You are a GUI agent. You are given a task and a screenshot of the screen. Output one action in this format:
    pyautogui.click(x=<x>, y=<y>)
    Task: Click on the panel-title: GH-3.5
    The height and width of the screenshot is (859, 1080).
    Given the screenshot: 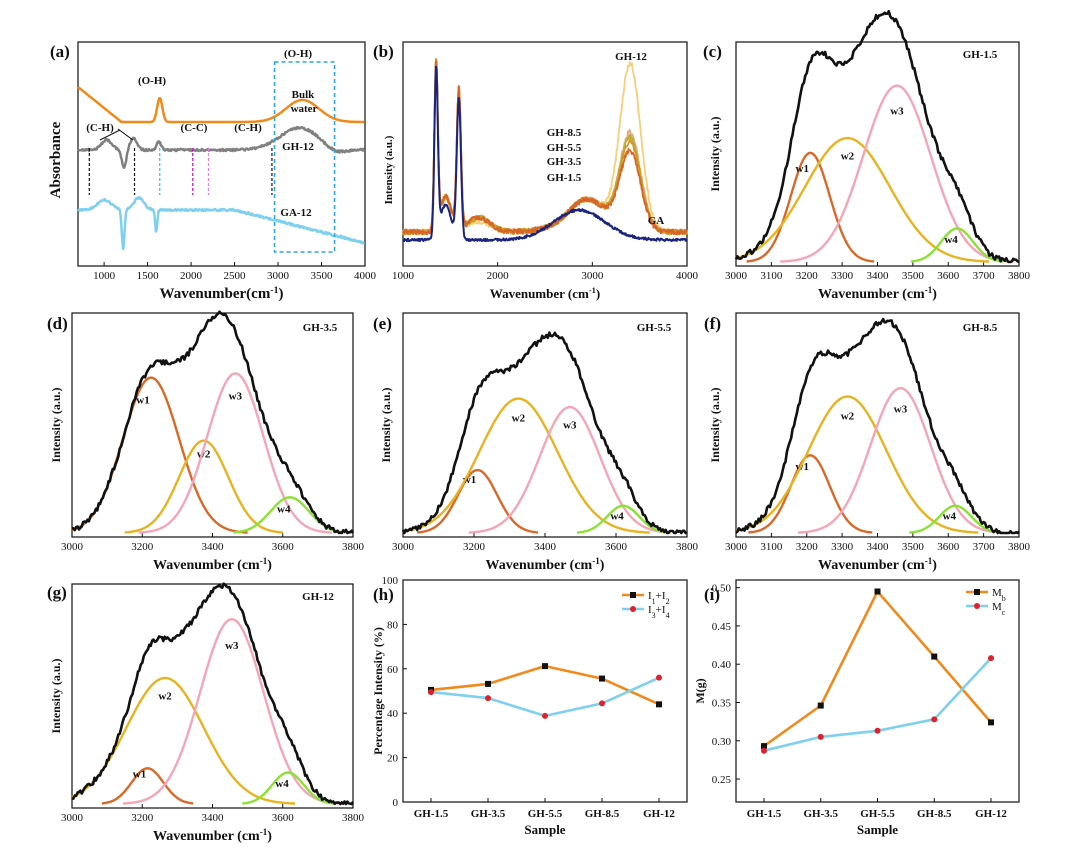 What is the action you would take?
    pyautogui.click(x=320, y=328)
    